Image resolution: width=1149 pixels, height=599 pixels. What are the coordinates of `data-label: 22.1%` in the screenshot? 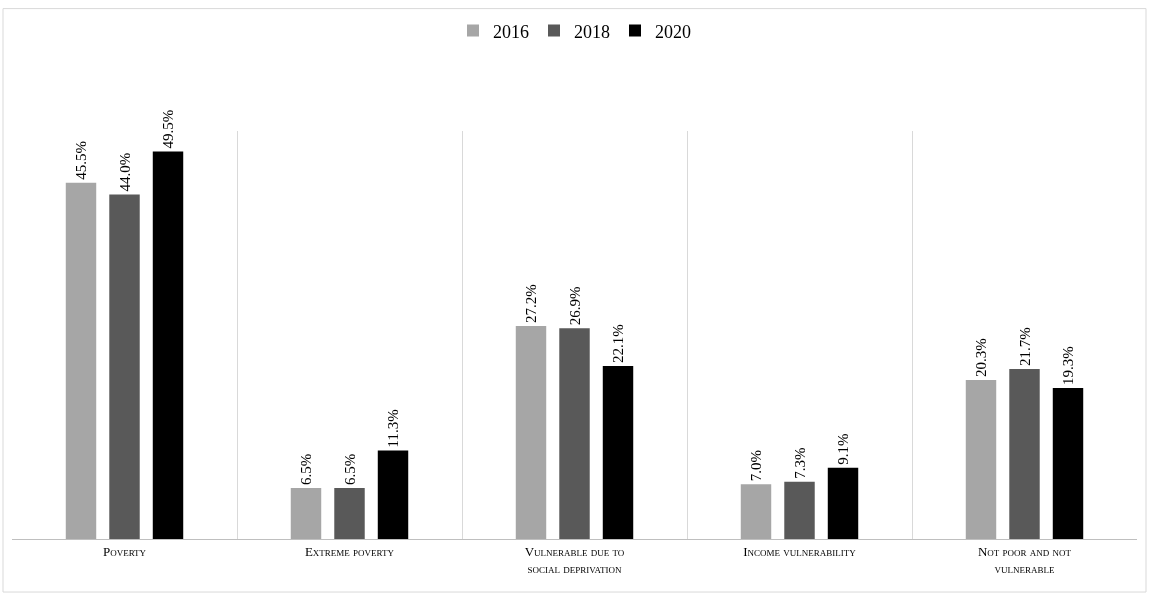 It's located at (618, 343).